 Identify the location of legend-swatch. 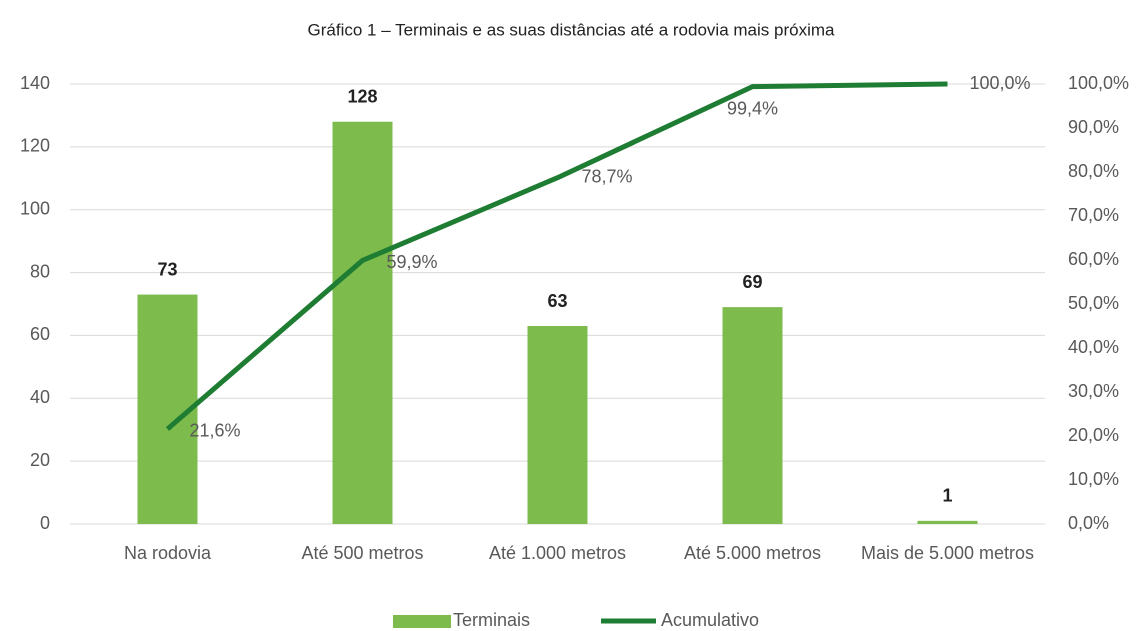
(422, 621).